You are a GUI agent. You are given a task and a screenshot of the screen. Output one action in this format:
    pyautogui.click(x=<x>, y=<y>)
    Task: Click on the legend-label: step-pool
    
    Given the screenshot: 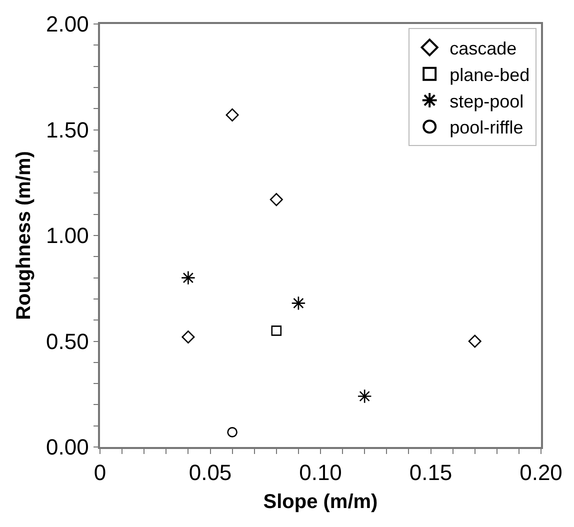 What is the action you would take?
    pyautogui.click(x=487, y=101)
    